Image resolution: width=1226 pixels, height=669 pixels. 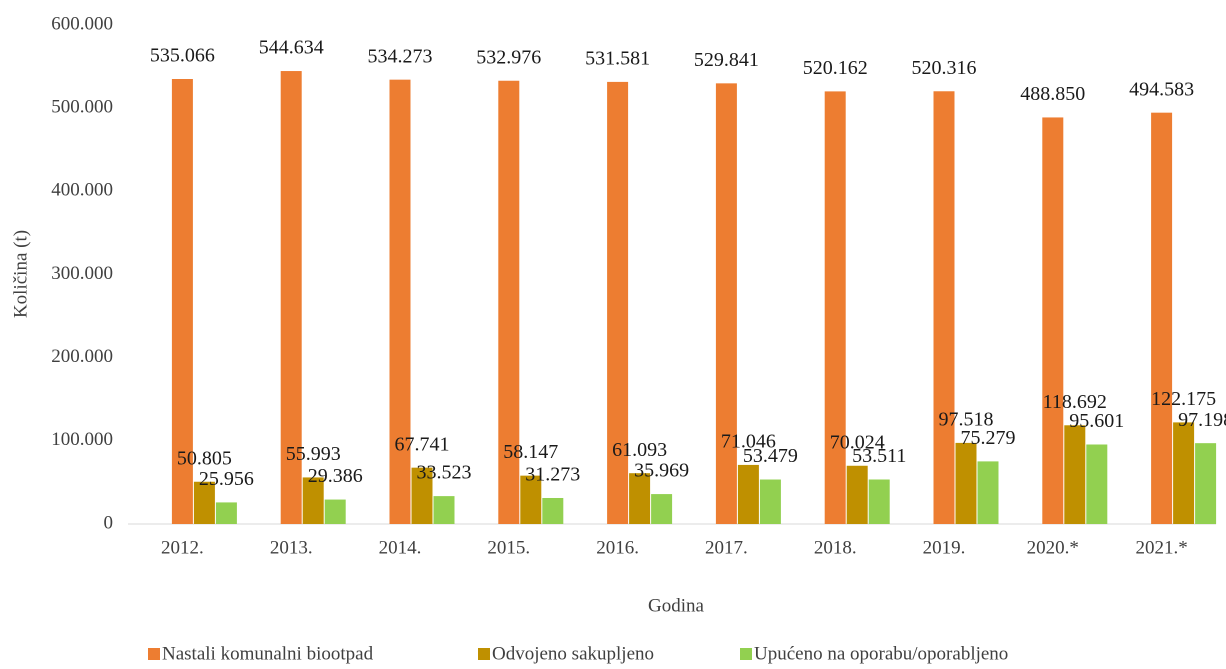 I want to click on data-label: 33.523, so click(x=444, y=473).